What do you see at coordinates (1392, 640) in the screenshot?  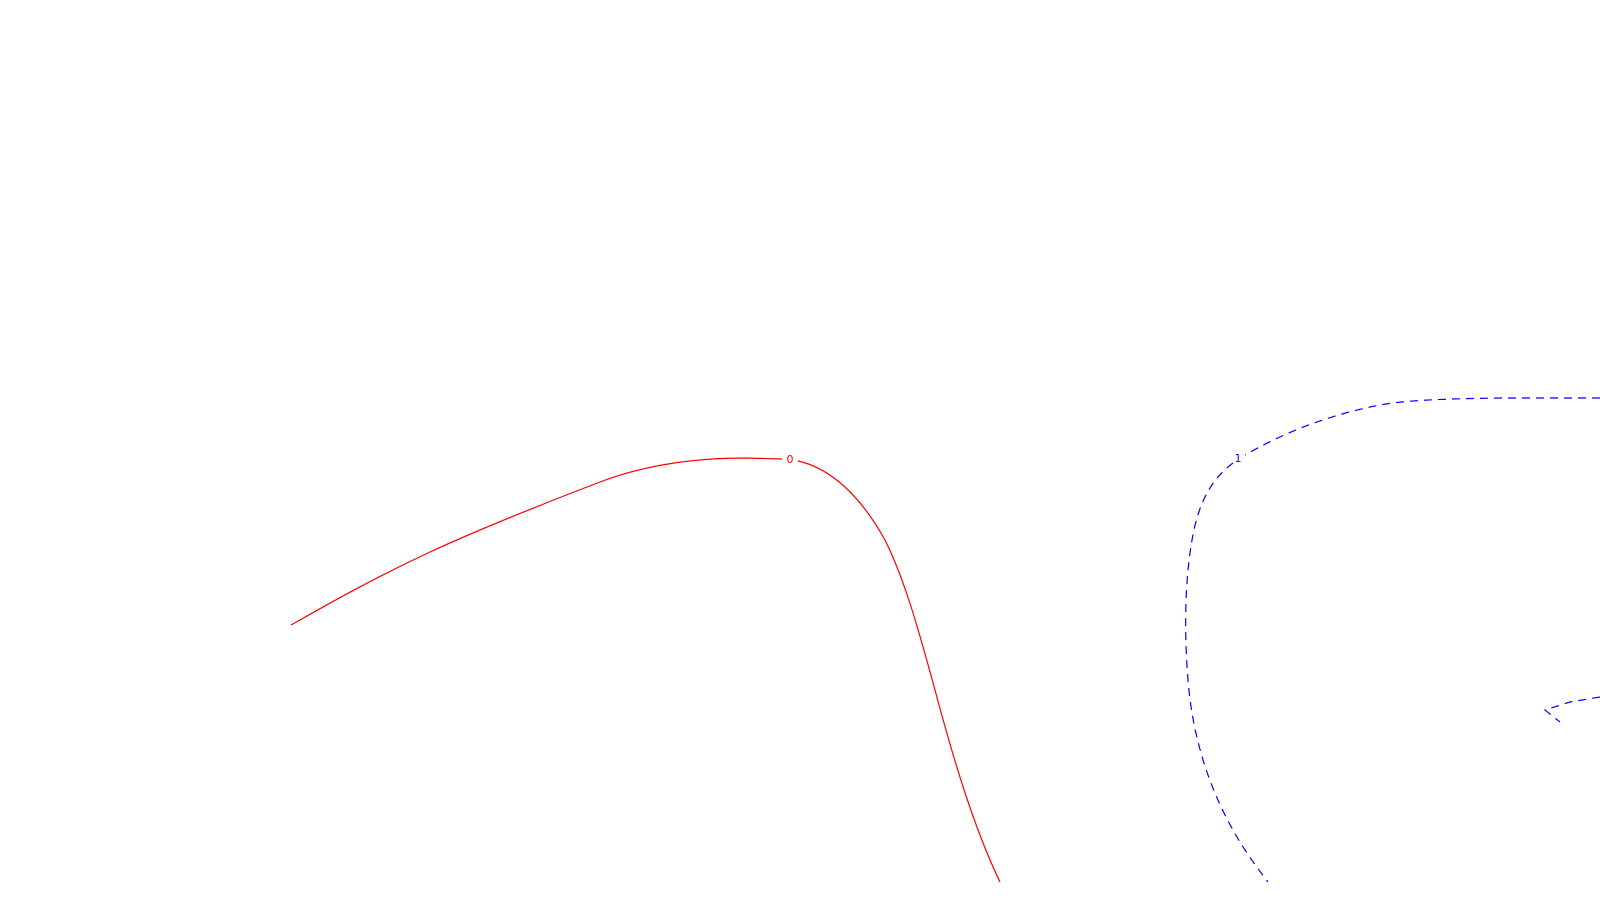 I see `contour-line-1: 1` at bounding box center [1392, 640].